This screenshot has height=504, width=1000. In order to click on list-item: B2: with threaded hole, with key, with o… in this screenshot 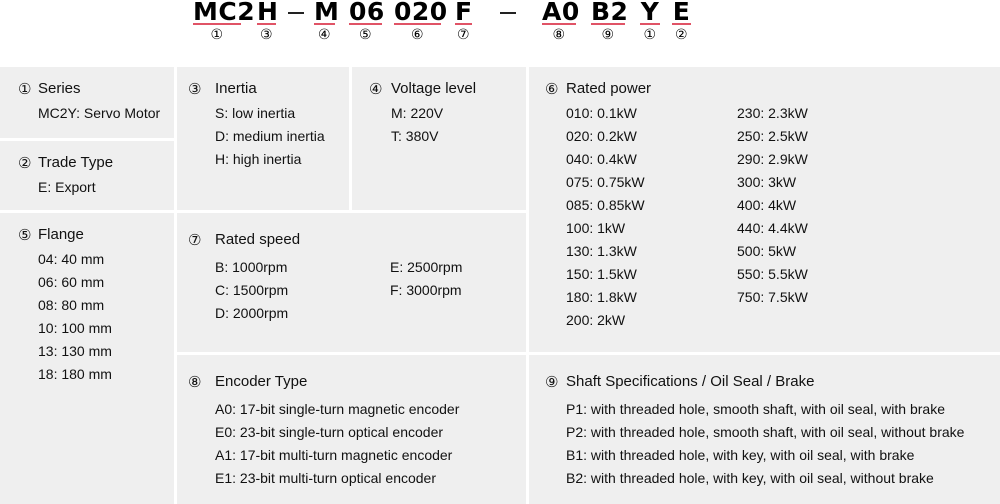, I will do `click(750, 478)`.